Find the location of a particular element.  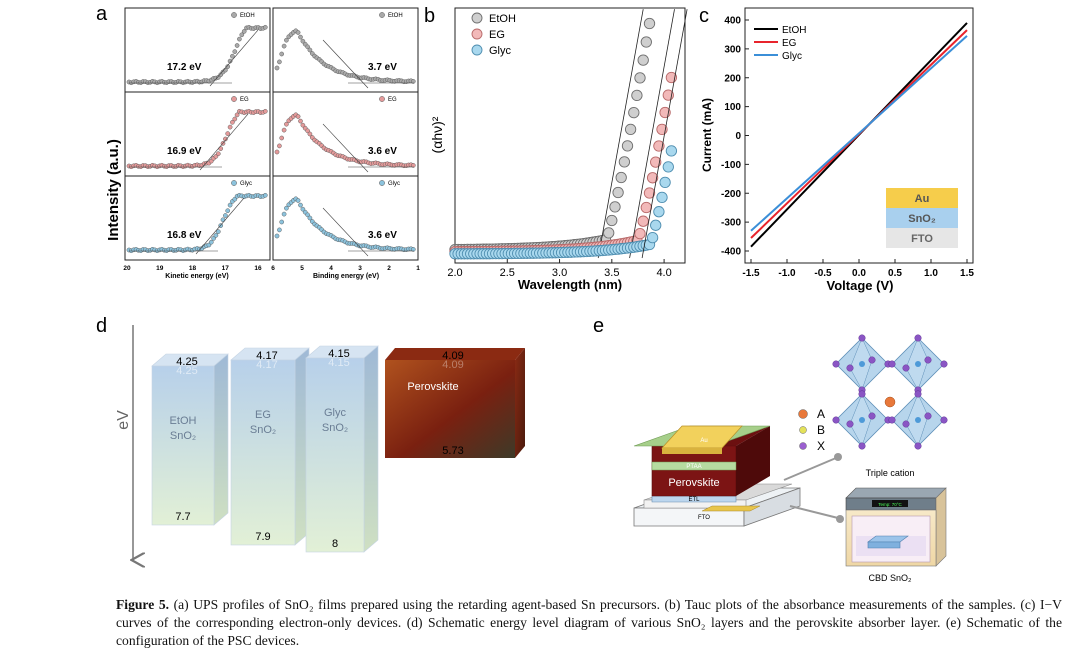

tauc-x-tick: 2.5 is located at coordinates (507, 273).